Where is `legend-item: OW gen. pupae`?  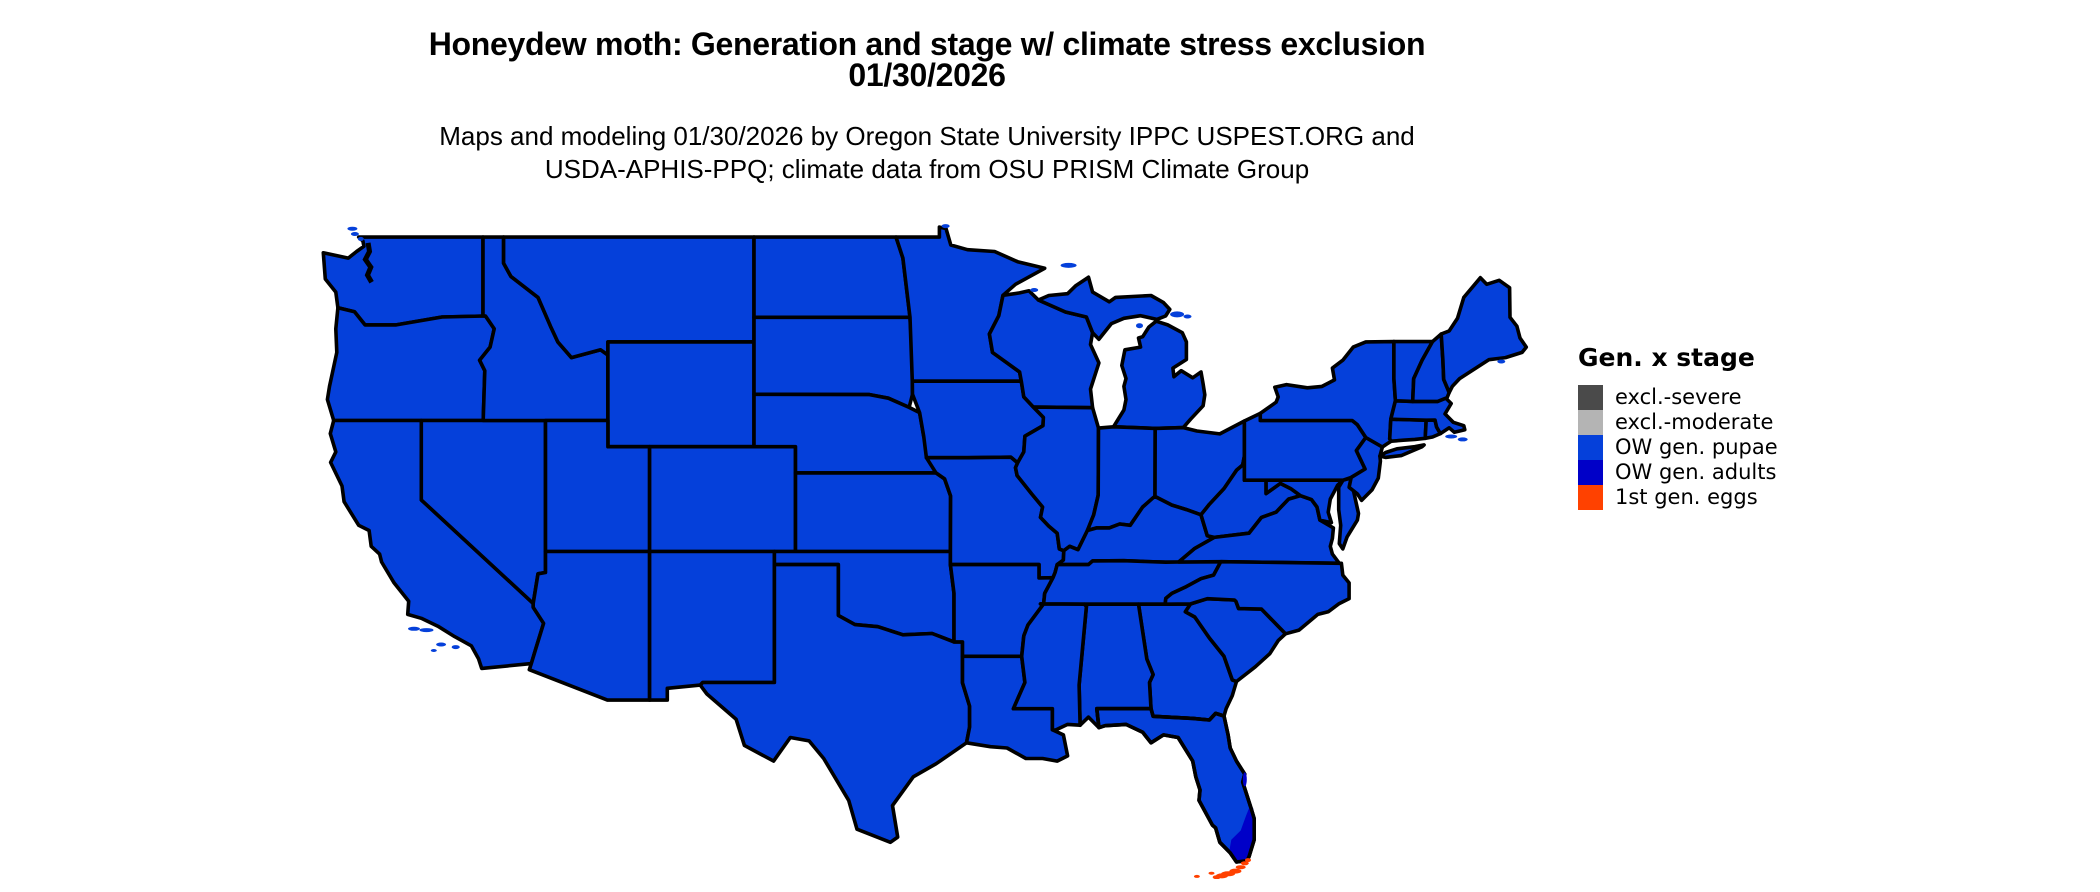 legend-item: OW gen. pupae is located at coordinates (1678, 447).